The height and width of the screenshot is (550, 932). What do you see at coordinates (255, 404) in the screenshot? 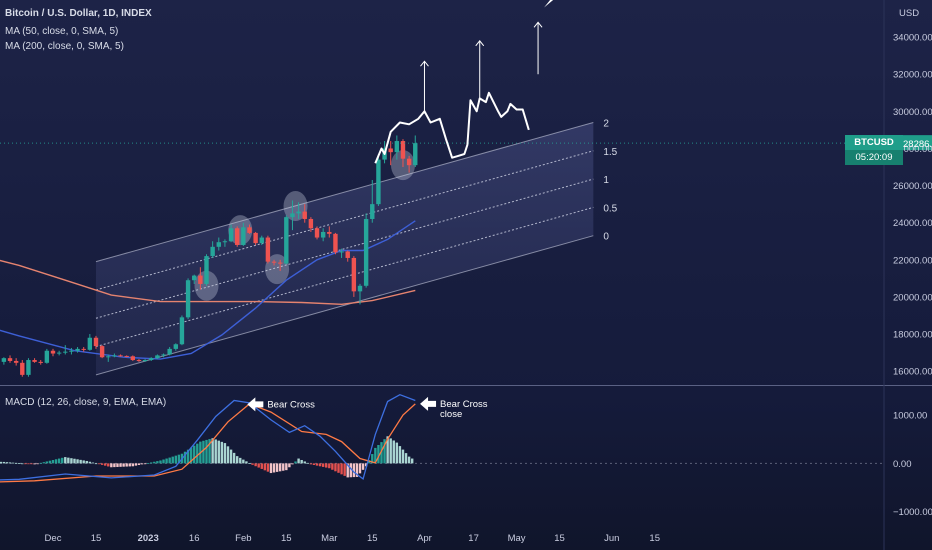
I see `bear-cross-arrow` at bounding box center [255, 404].